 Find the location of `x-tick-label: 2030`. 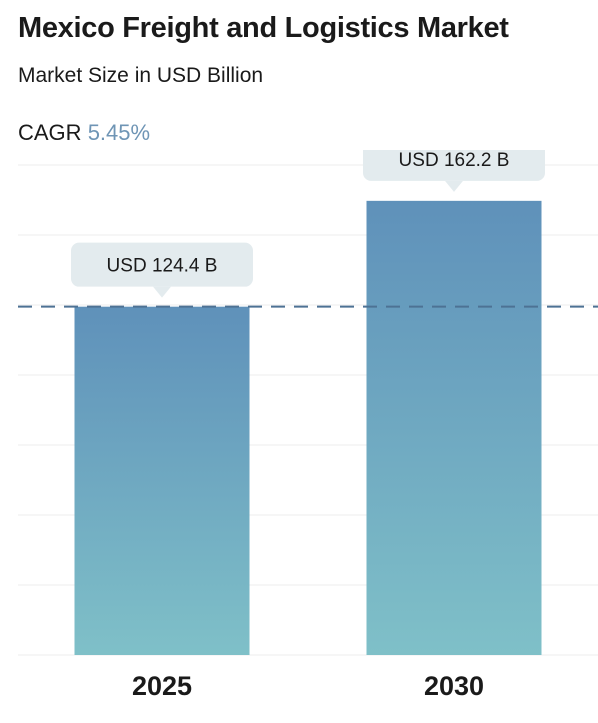

x-tick-label: 2030 is located at coordinates (454, 686).